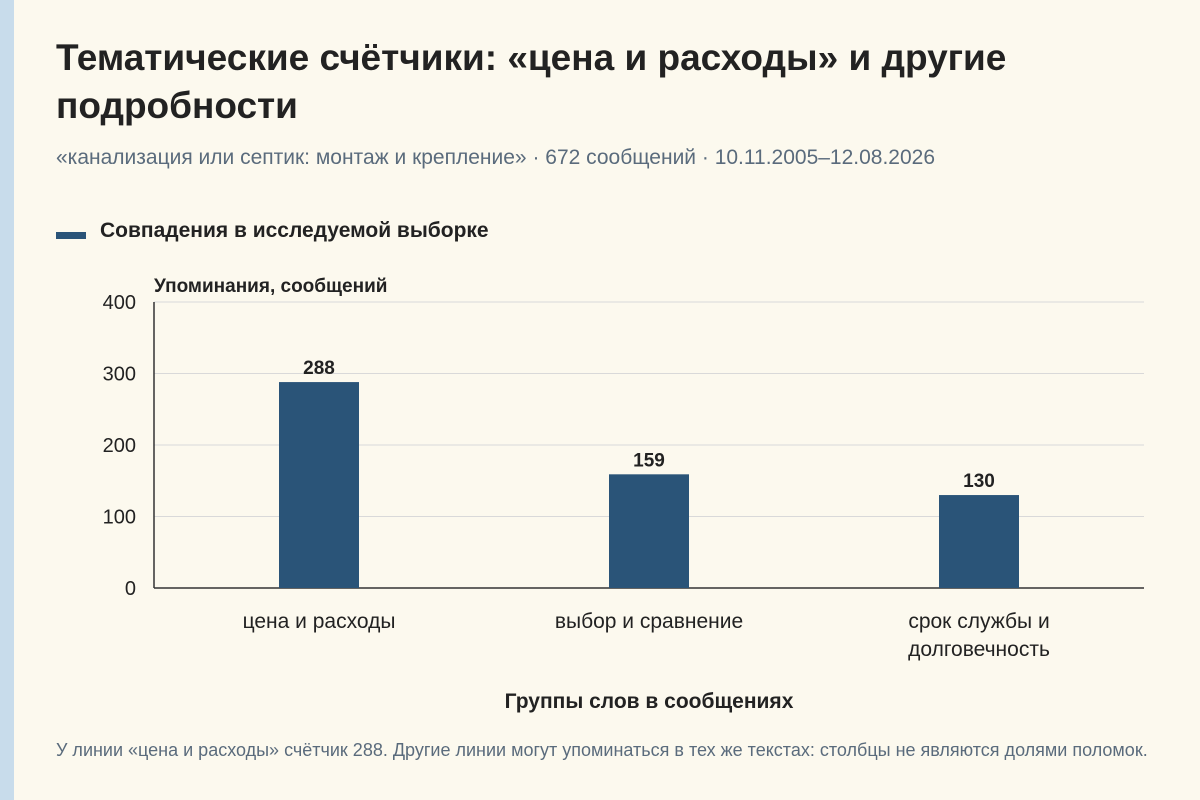  What do you see at coordinates (979, 649) in the screenshot?
I see `x-category-label: долговечность` at bounding box center [979, 649].